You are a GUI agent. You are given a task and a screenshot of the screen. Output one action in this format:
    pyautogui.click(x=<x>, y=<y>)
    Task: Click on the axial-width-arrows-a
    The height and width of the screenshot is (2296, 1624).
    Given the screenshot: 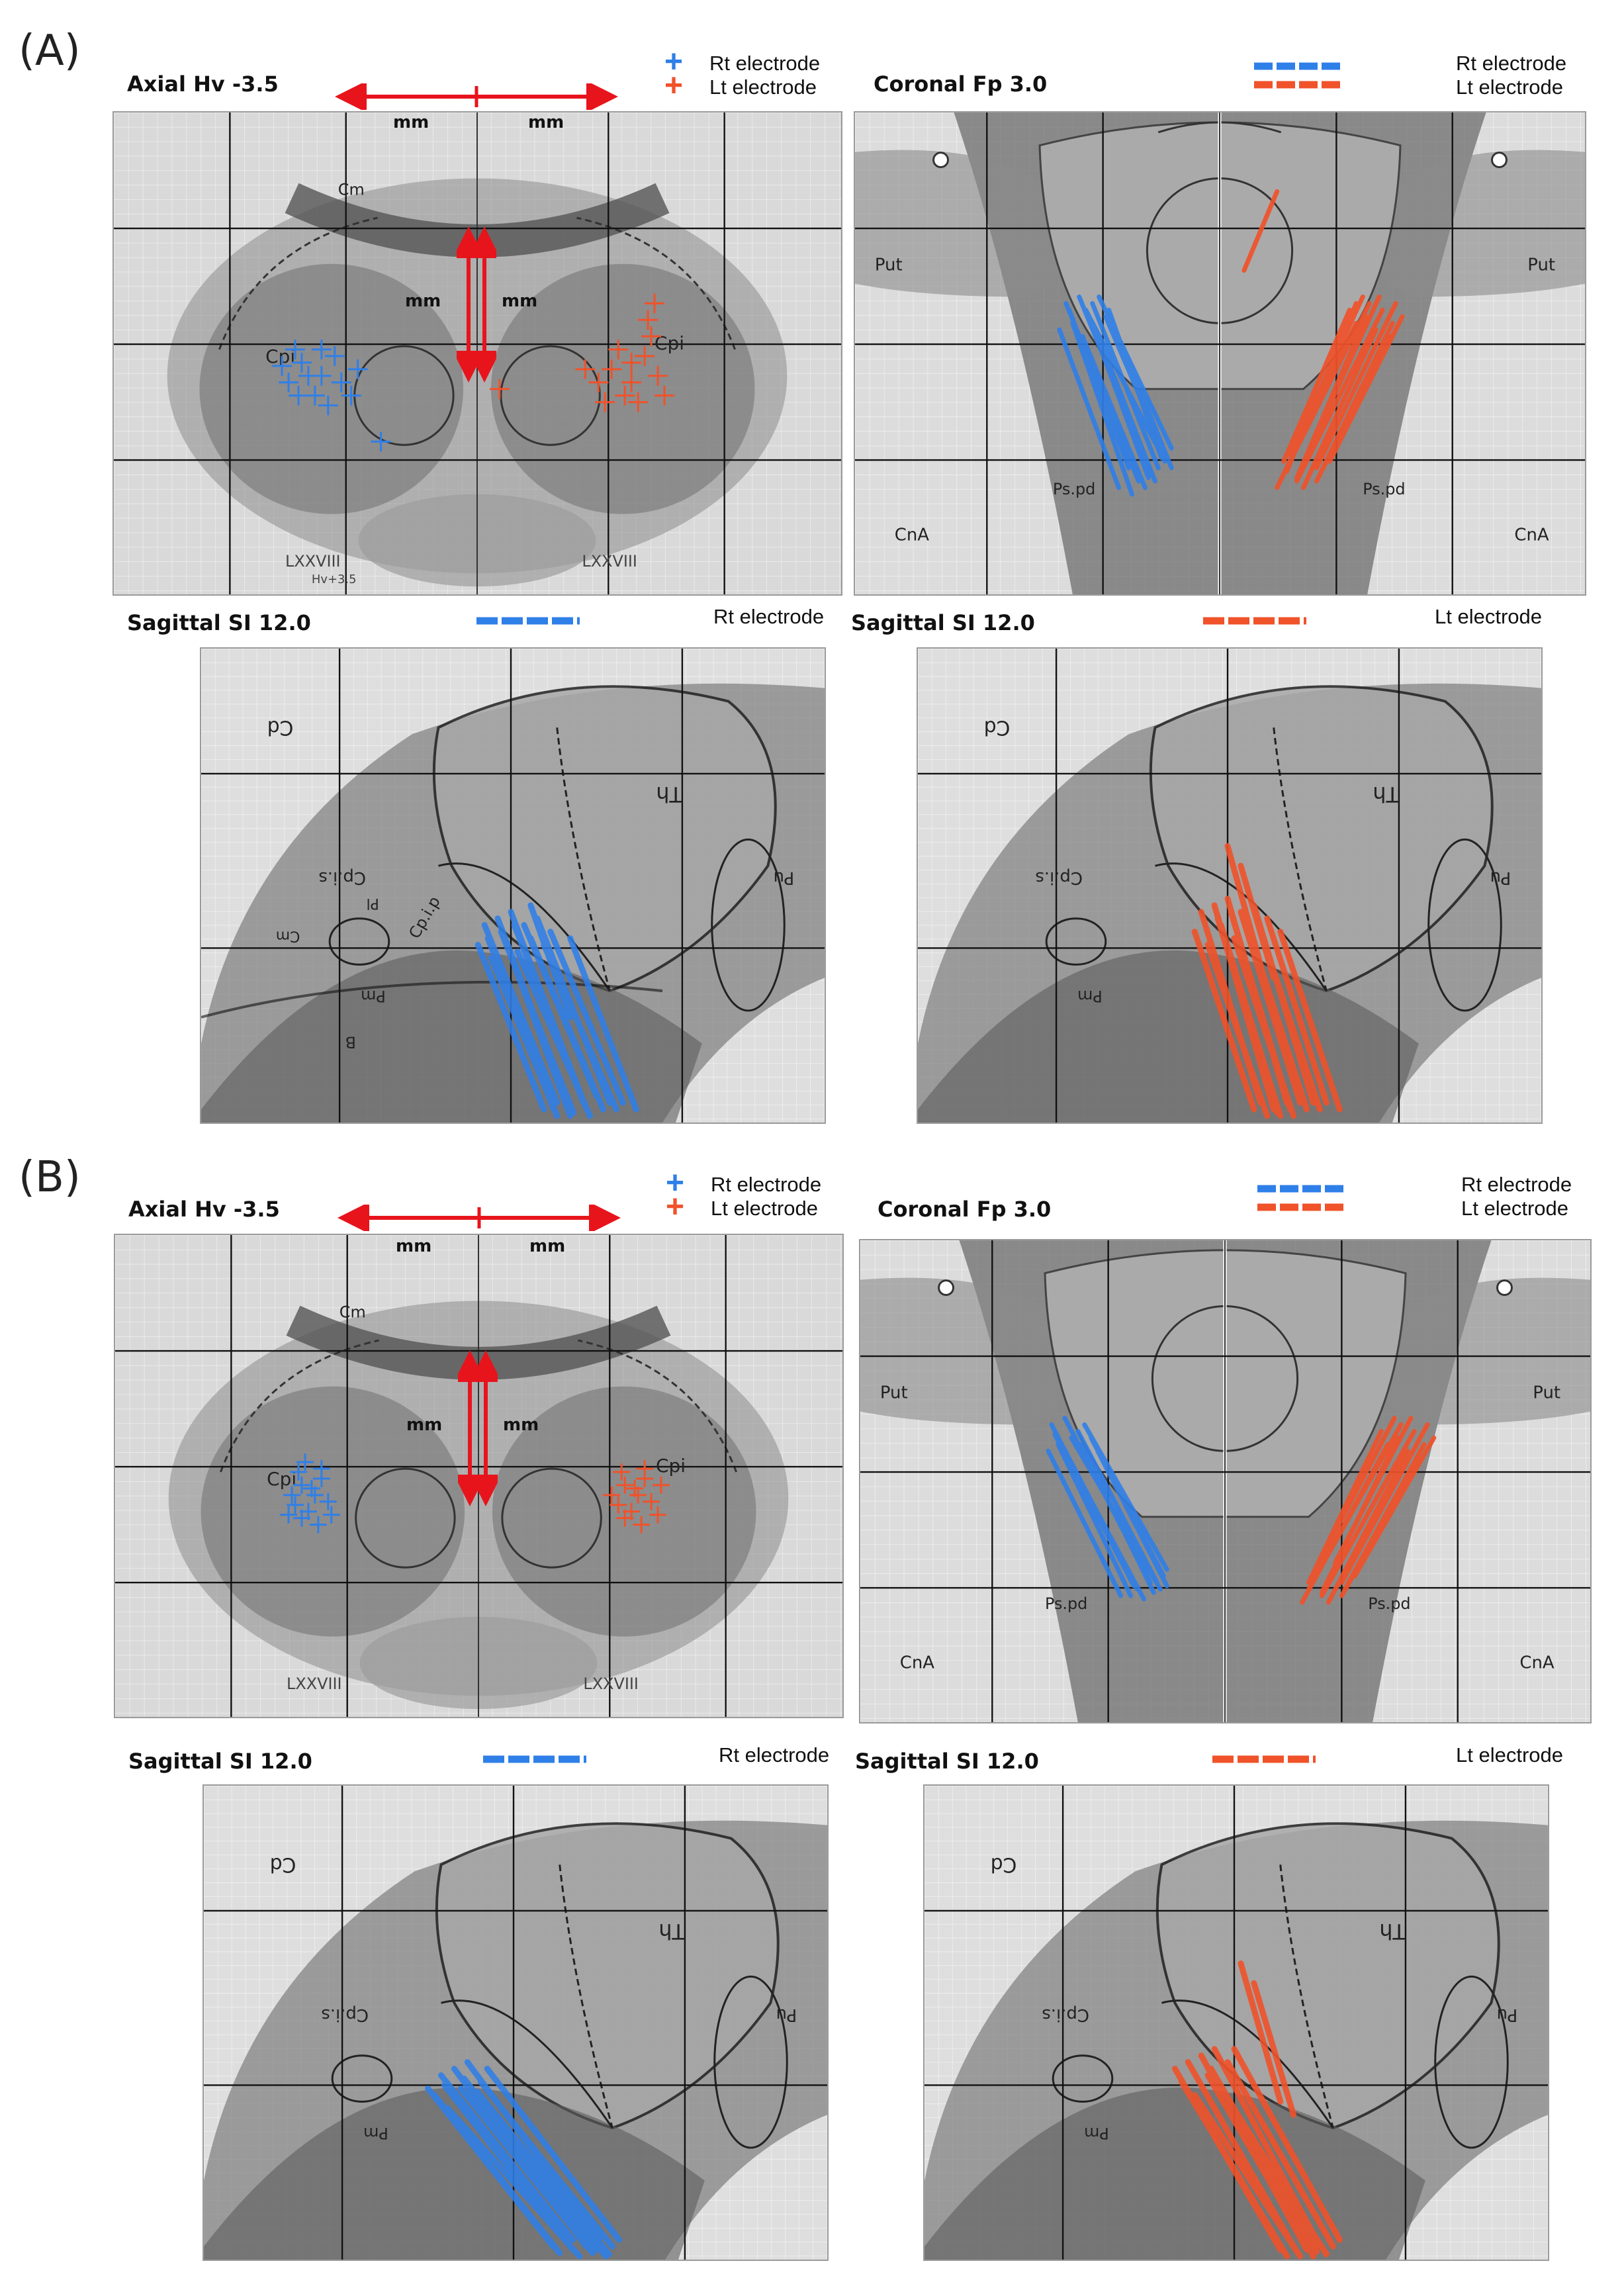 What is the action you would take?
    pyautogui.click(x=476, y=96)
    